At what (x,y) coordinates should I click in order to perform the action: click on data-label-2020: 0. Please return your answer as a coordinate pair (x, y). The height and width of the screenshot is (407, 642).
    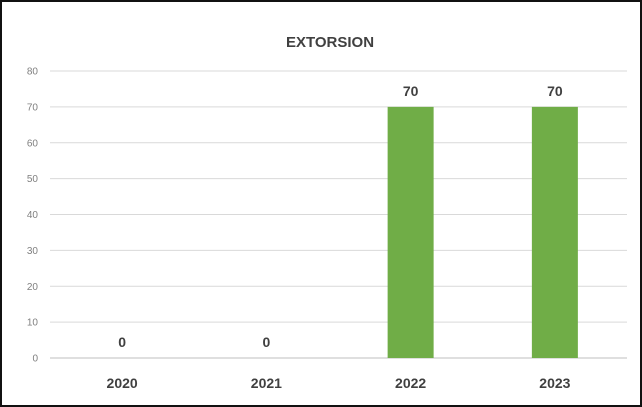
    Looking at the image, I should click on (122, 342).